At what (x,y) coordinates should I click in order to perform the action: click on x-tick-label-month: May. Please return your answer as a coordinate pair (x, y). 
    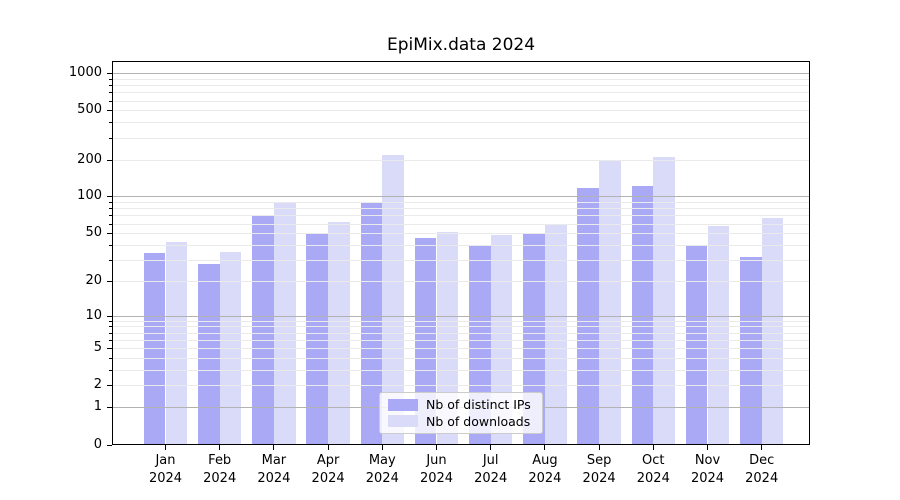
    Looking at the image, I should click on (382, 460).